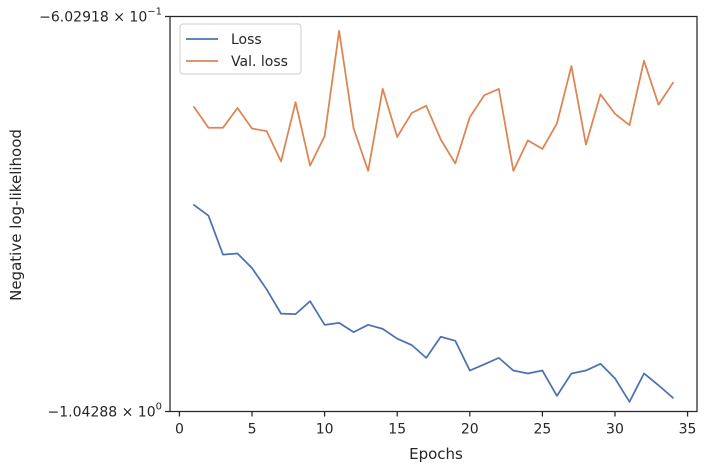 This screenshot has width=707, height=476. I want to click on x-tick-label: 10, so click(325, 430).